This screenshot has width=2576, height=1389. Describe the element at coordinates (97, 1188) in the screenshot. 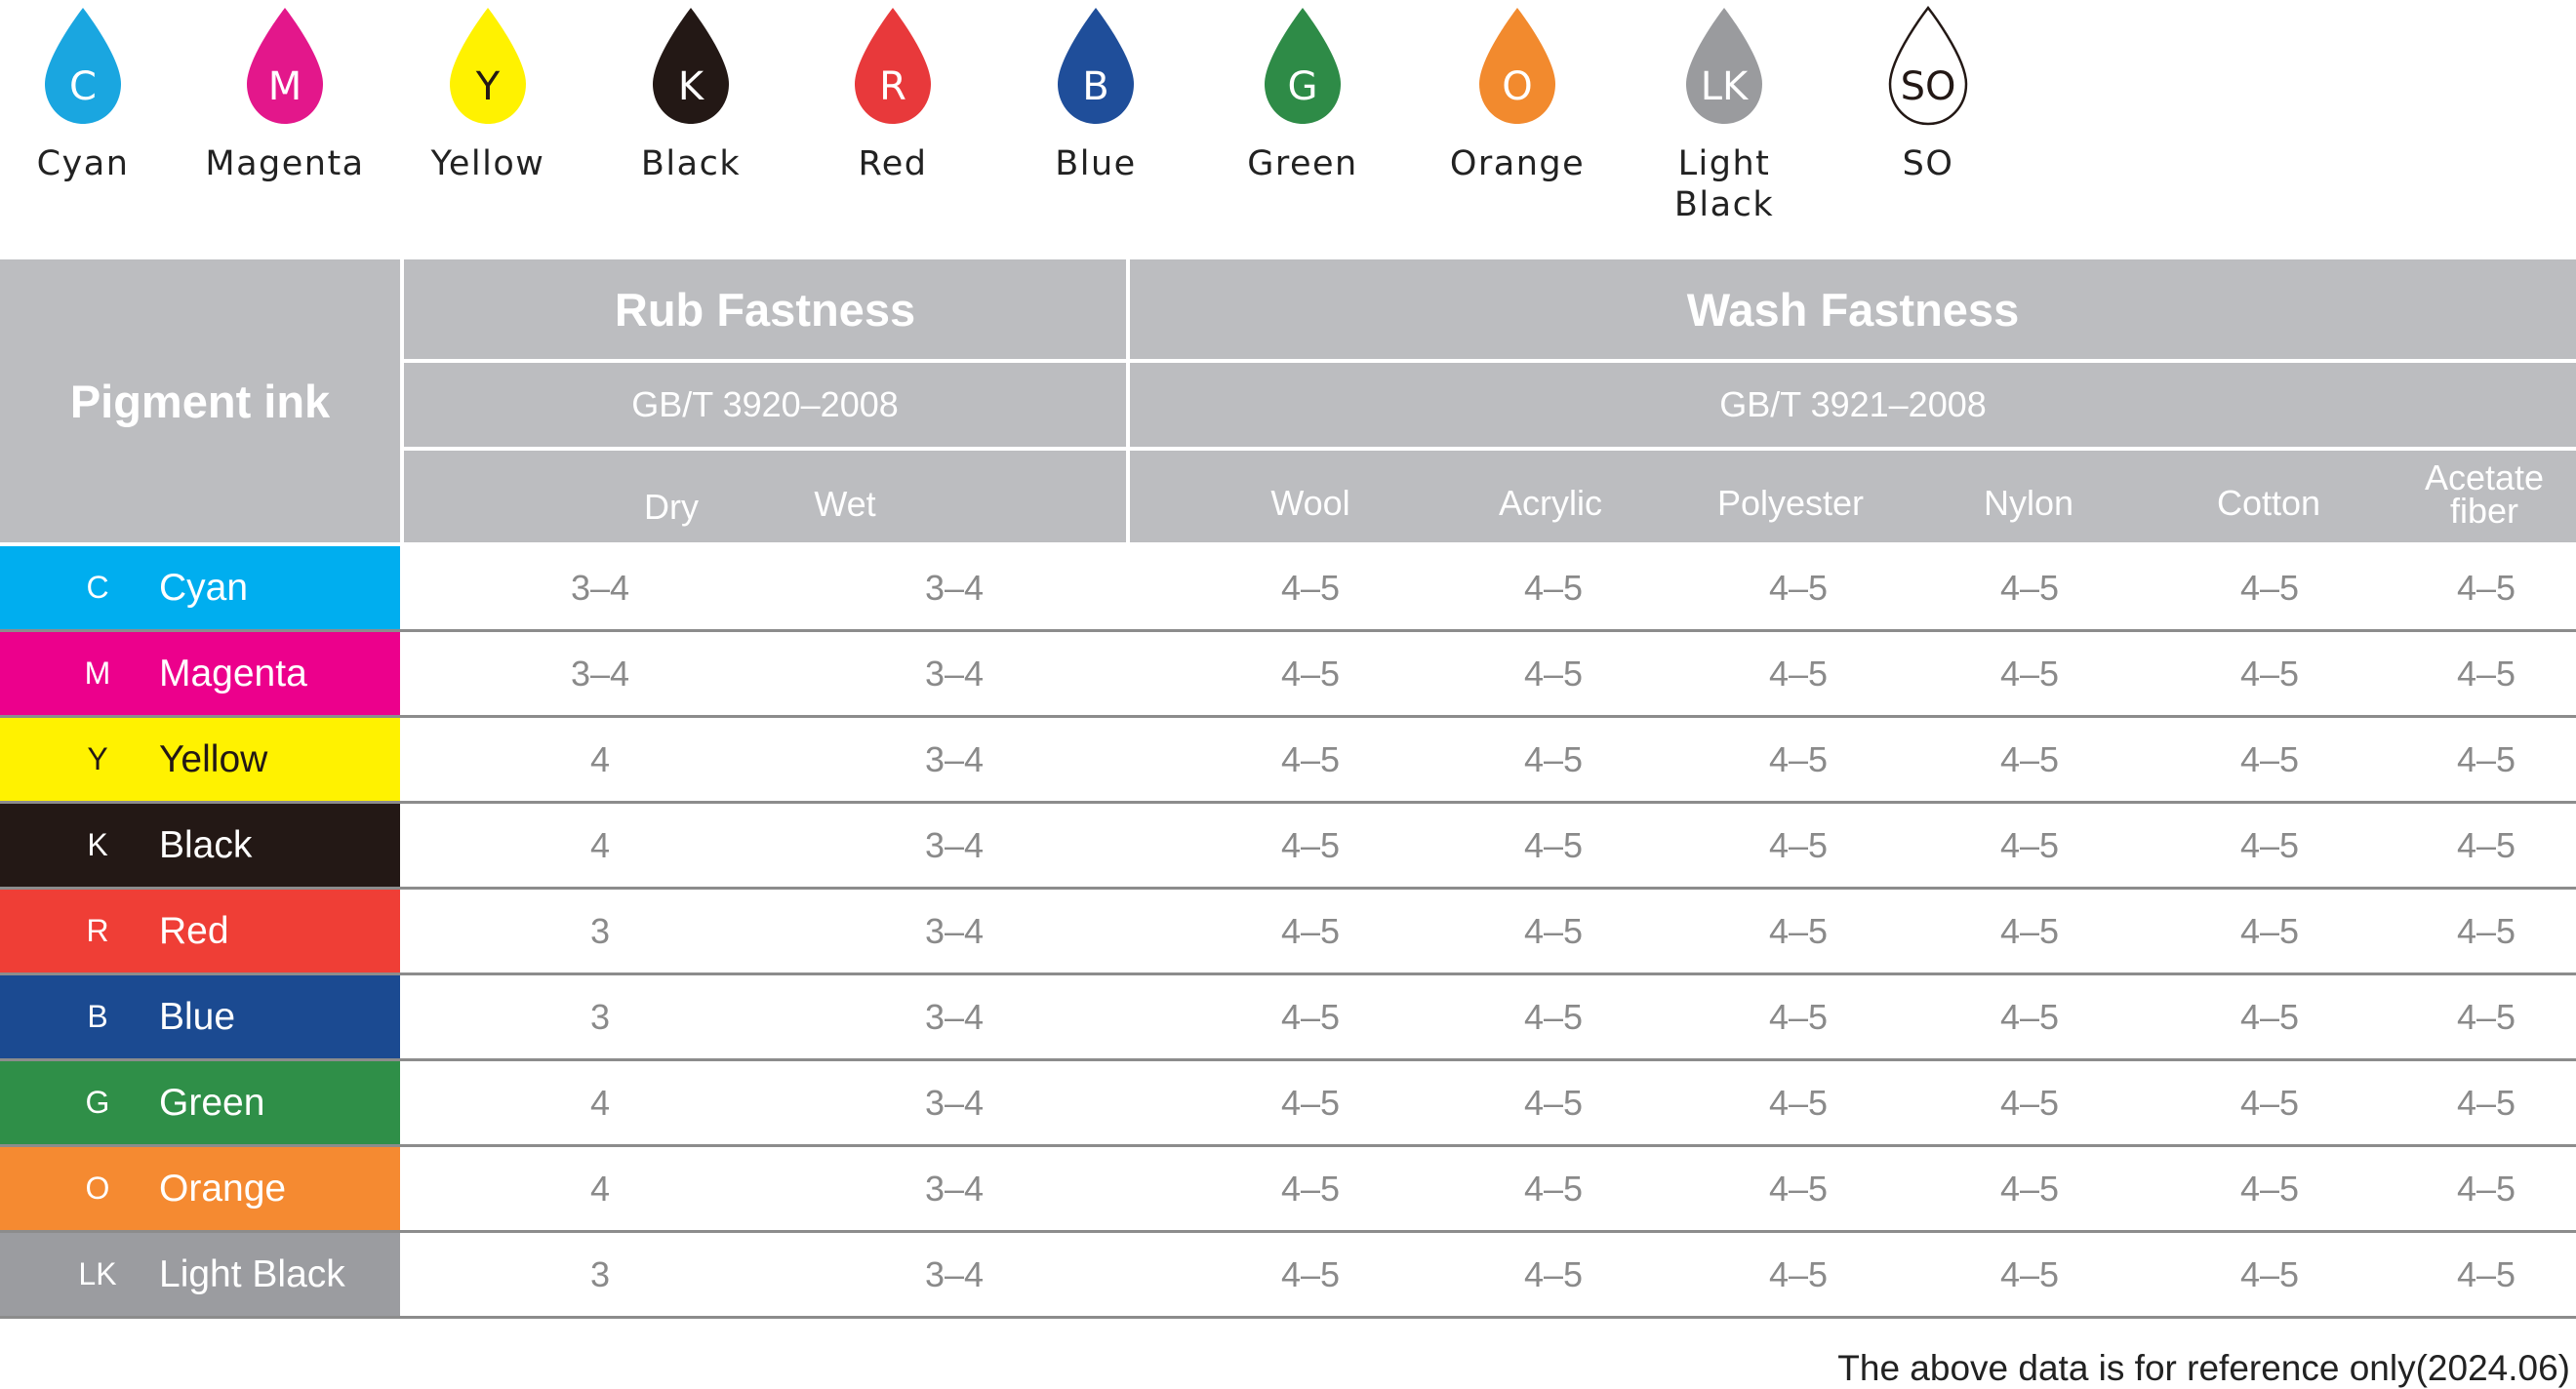

I see `row-ink-code: O` at that location.